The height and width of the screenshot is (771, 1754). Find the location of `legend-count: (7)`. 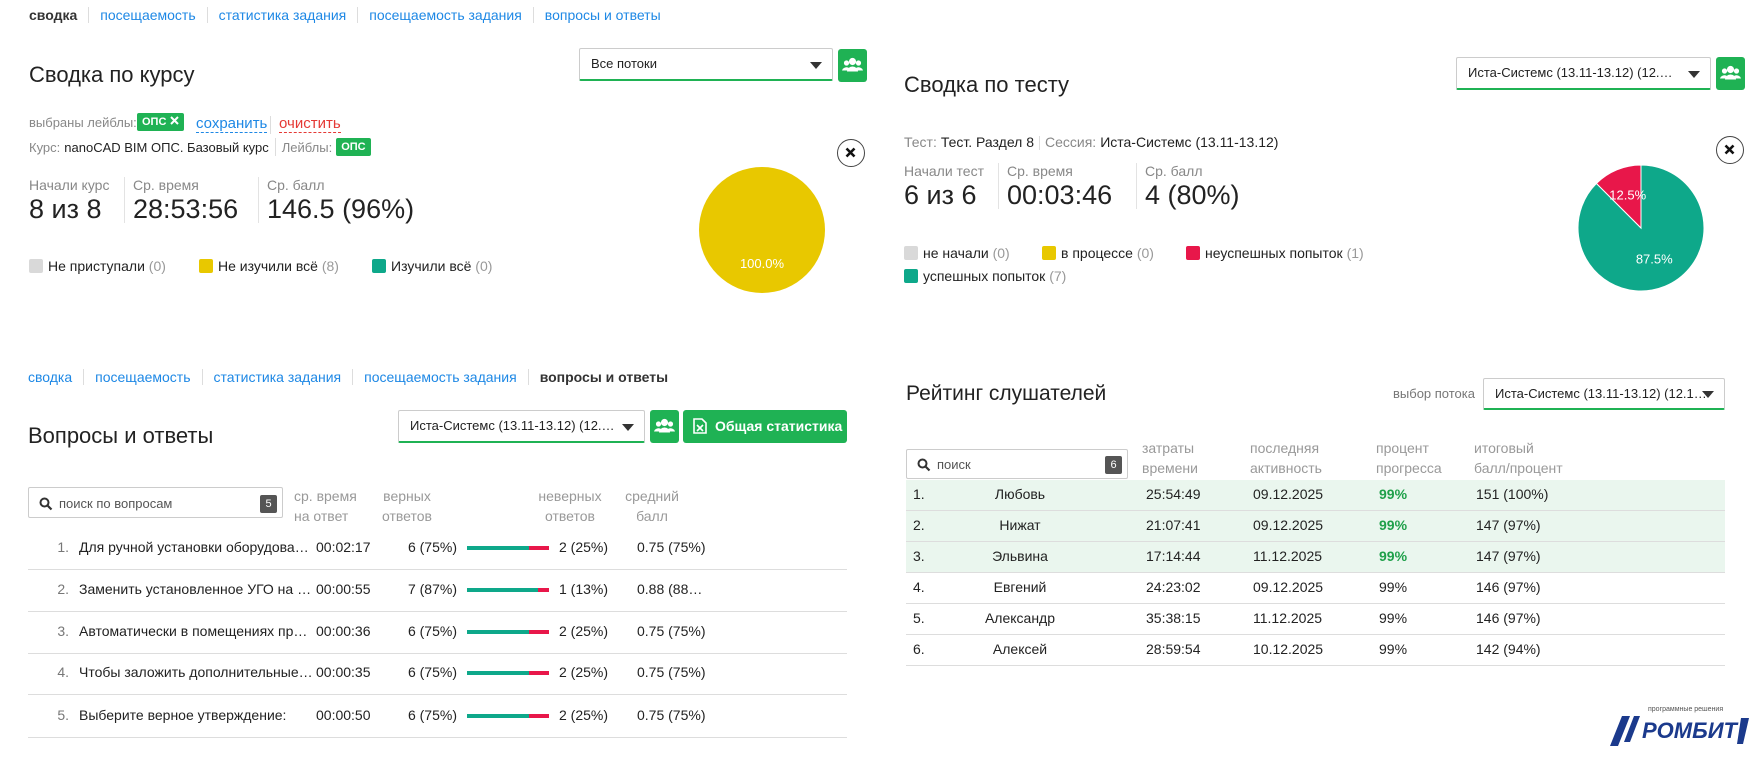

legend-count: (7) is located at coordinates (1058, 276).